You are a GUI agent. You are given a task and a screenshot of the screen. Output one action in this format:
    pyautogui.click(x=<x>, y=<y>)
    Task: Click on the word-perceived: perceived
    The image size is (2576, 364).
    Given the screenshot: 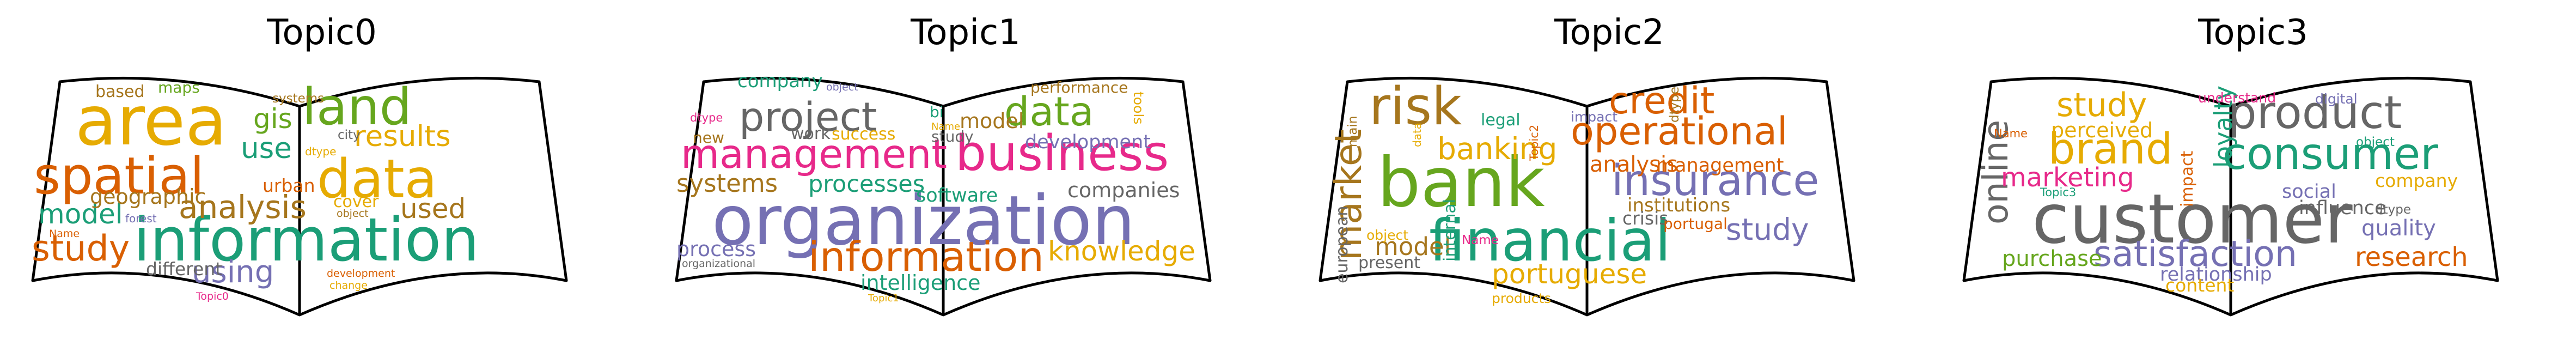 What is the action you would take?
    pyautogui.click(x=2102, y=130)
    